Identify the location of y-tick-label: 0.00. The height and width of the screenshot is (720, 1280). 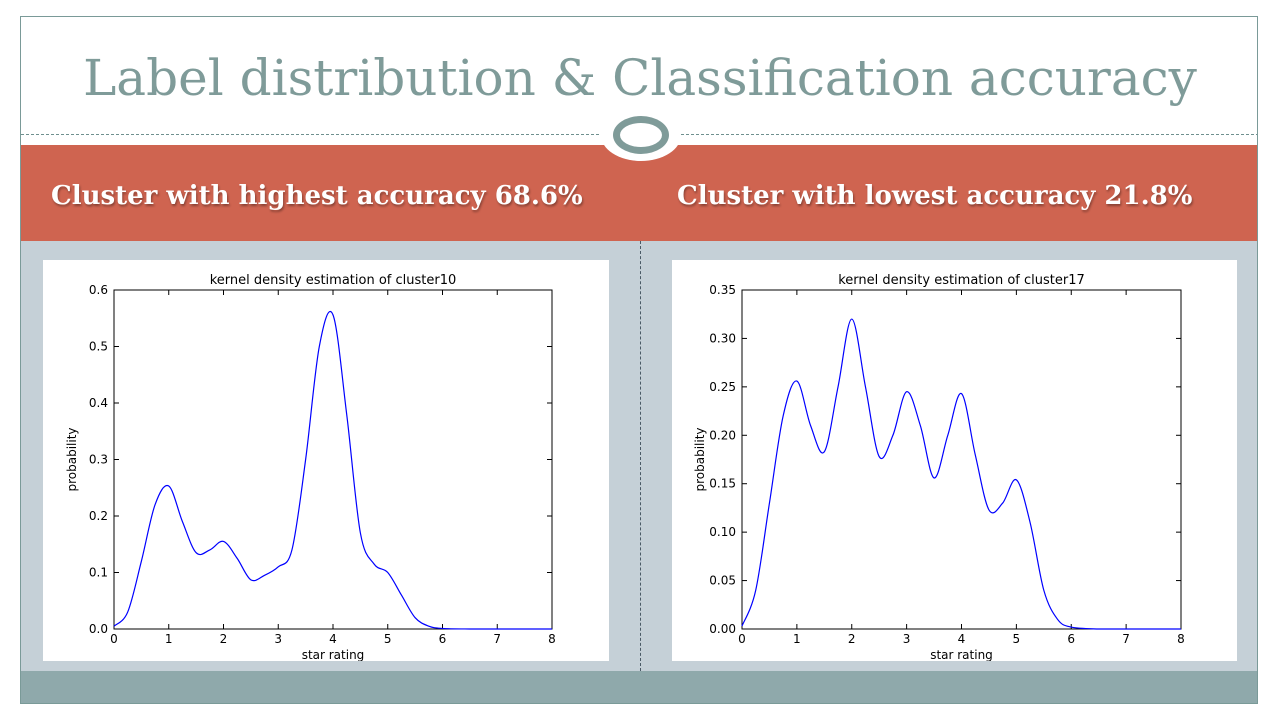
(722, 629).